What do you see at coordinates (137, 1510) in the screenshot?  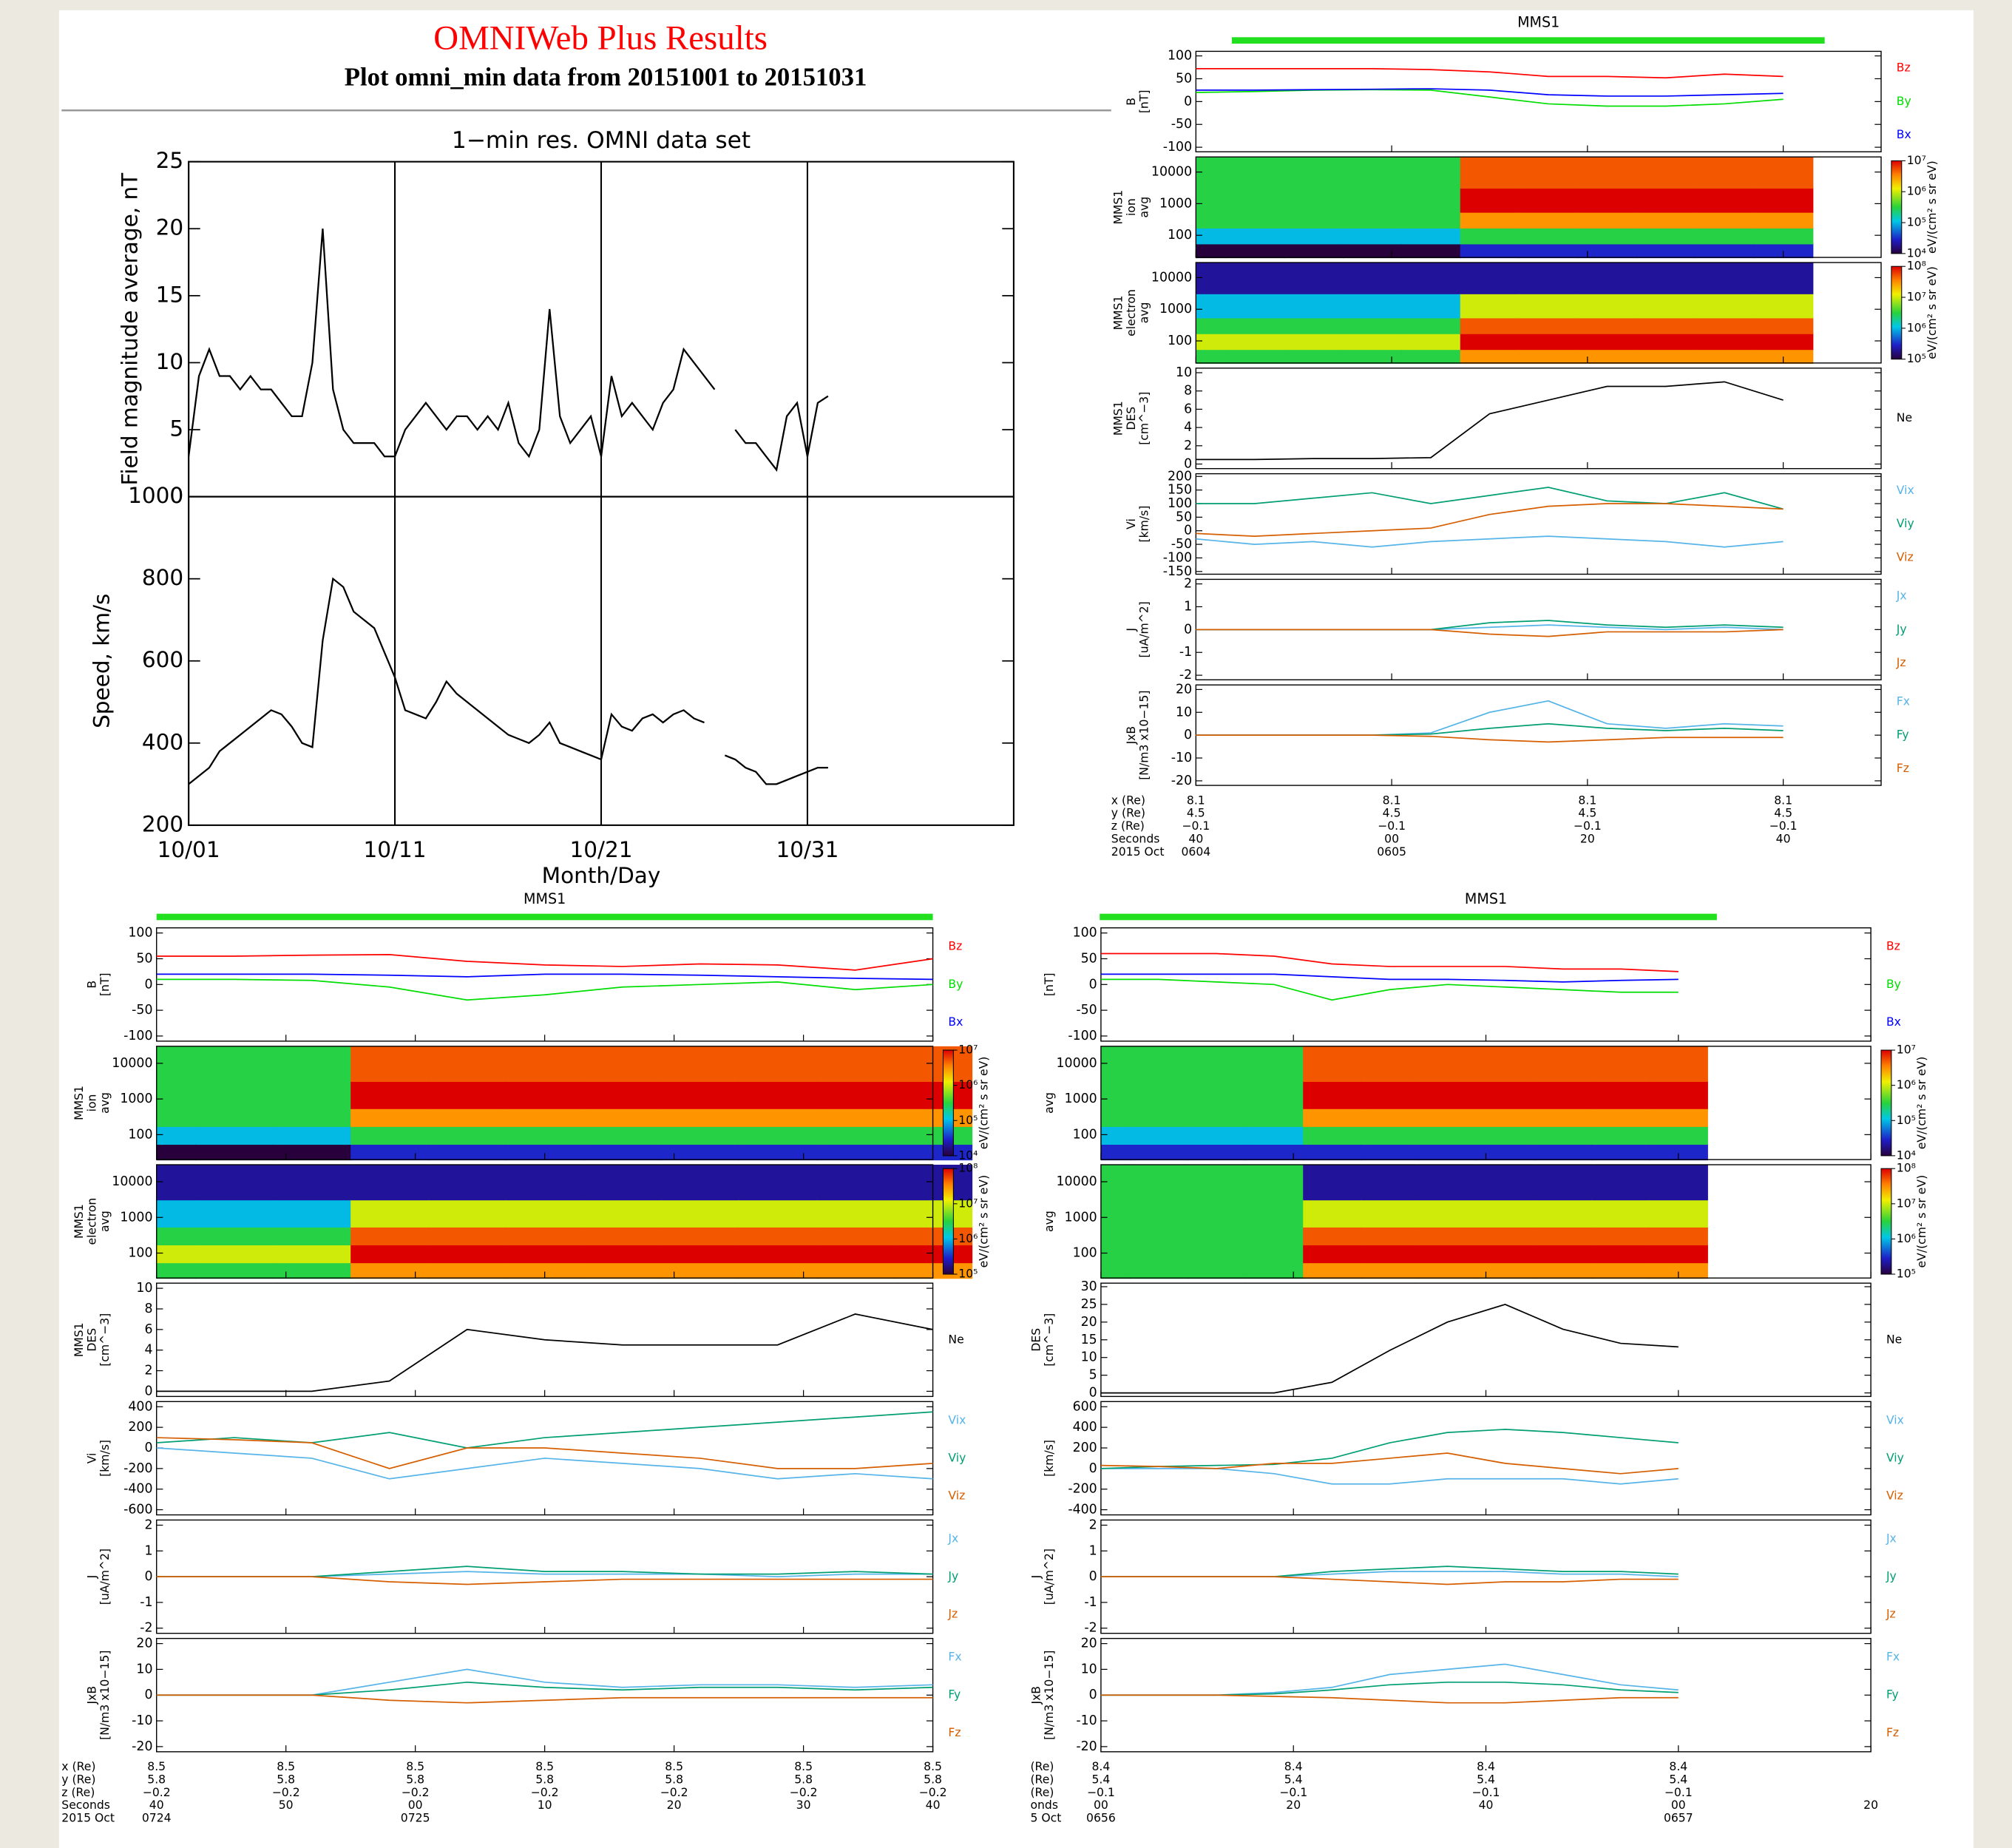 I see `y-tick-label: -600` at bounding box center [137, 1510].